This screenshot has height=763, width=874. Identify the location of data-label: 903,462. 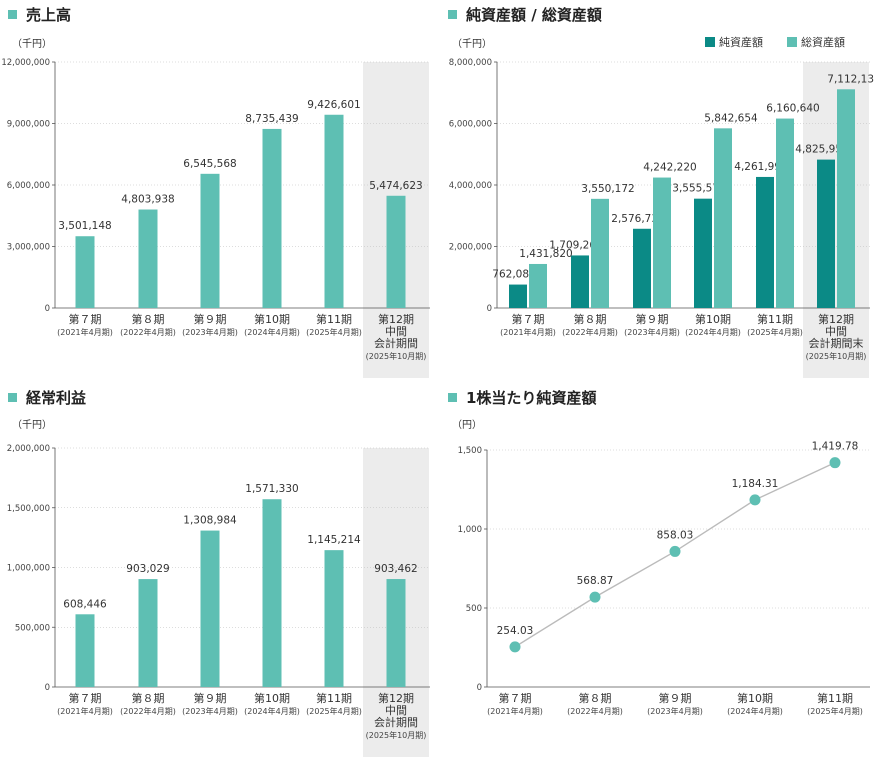
(395, 569).